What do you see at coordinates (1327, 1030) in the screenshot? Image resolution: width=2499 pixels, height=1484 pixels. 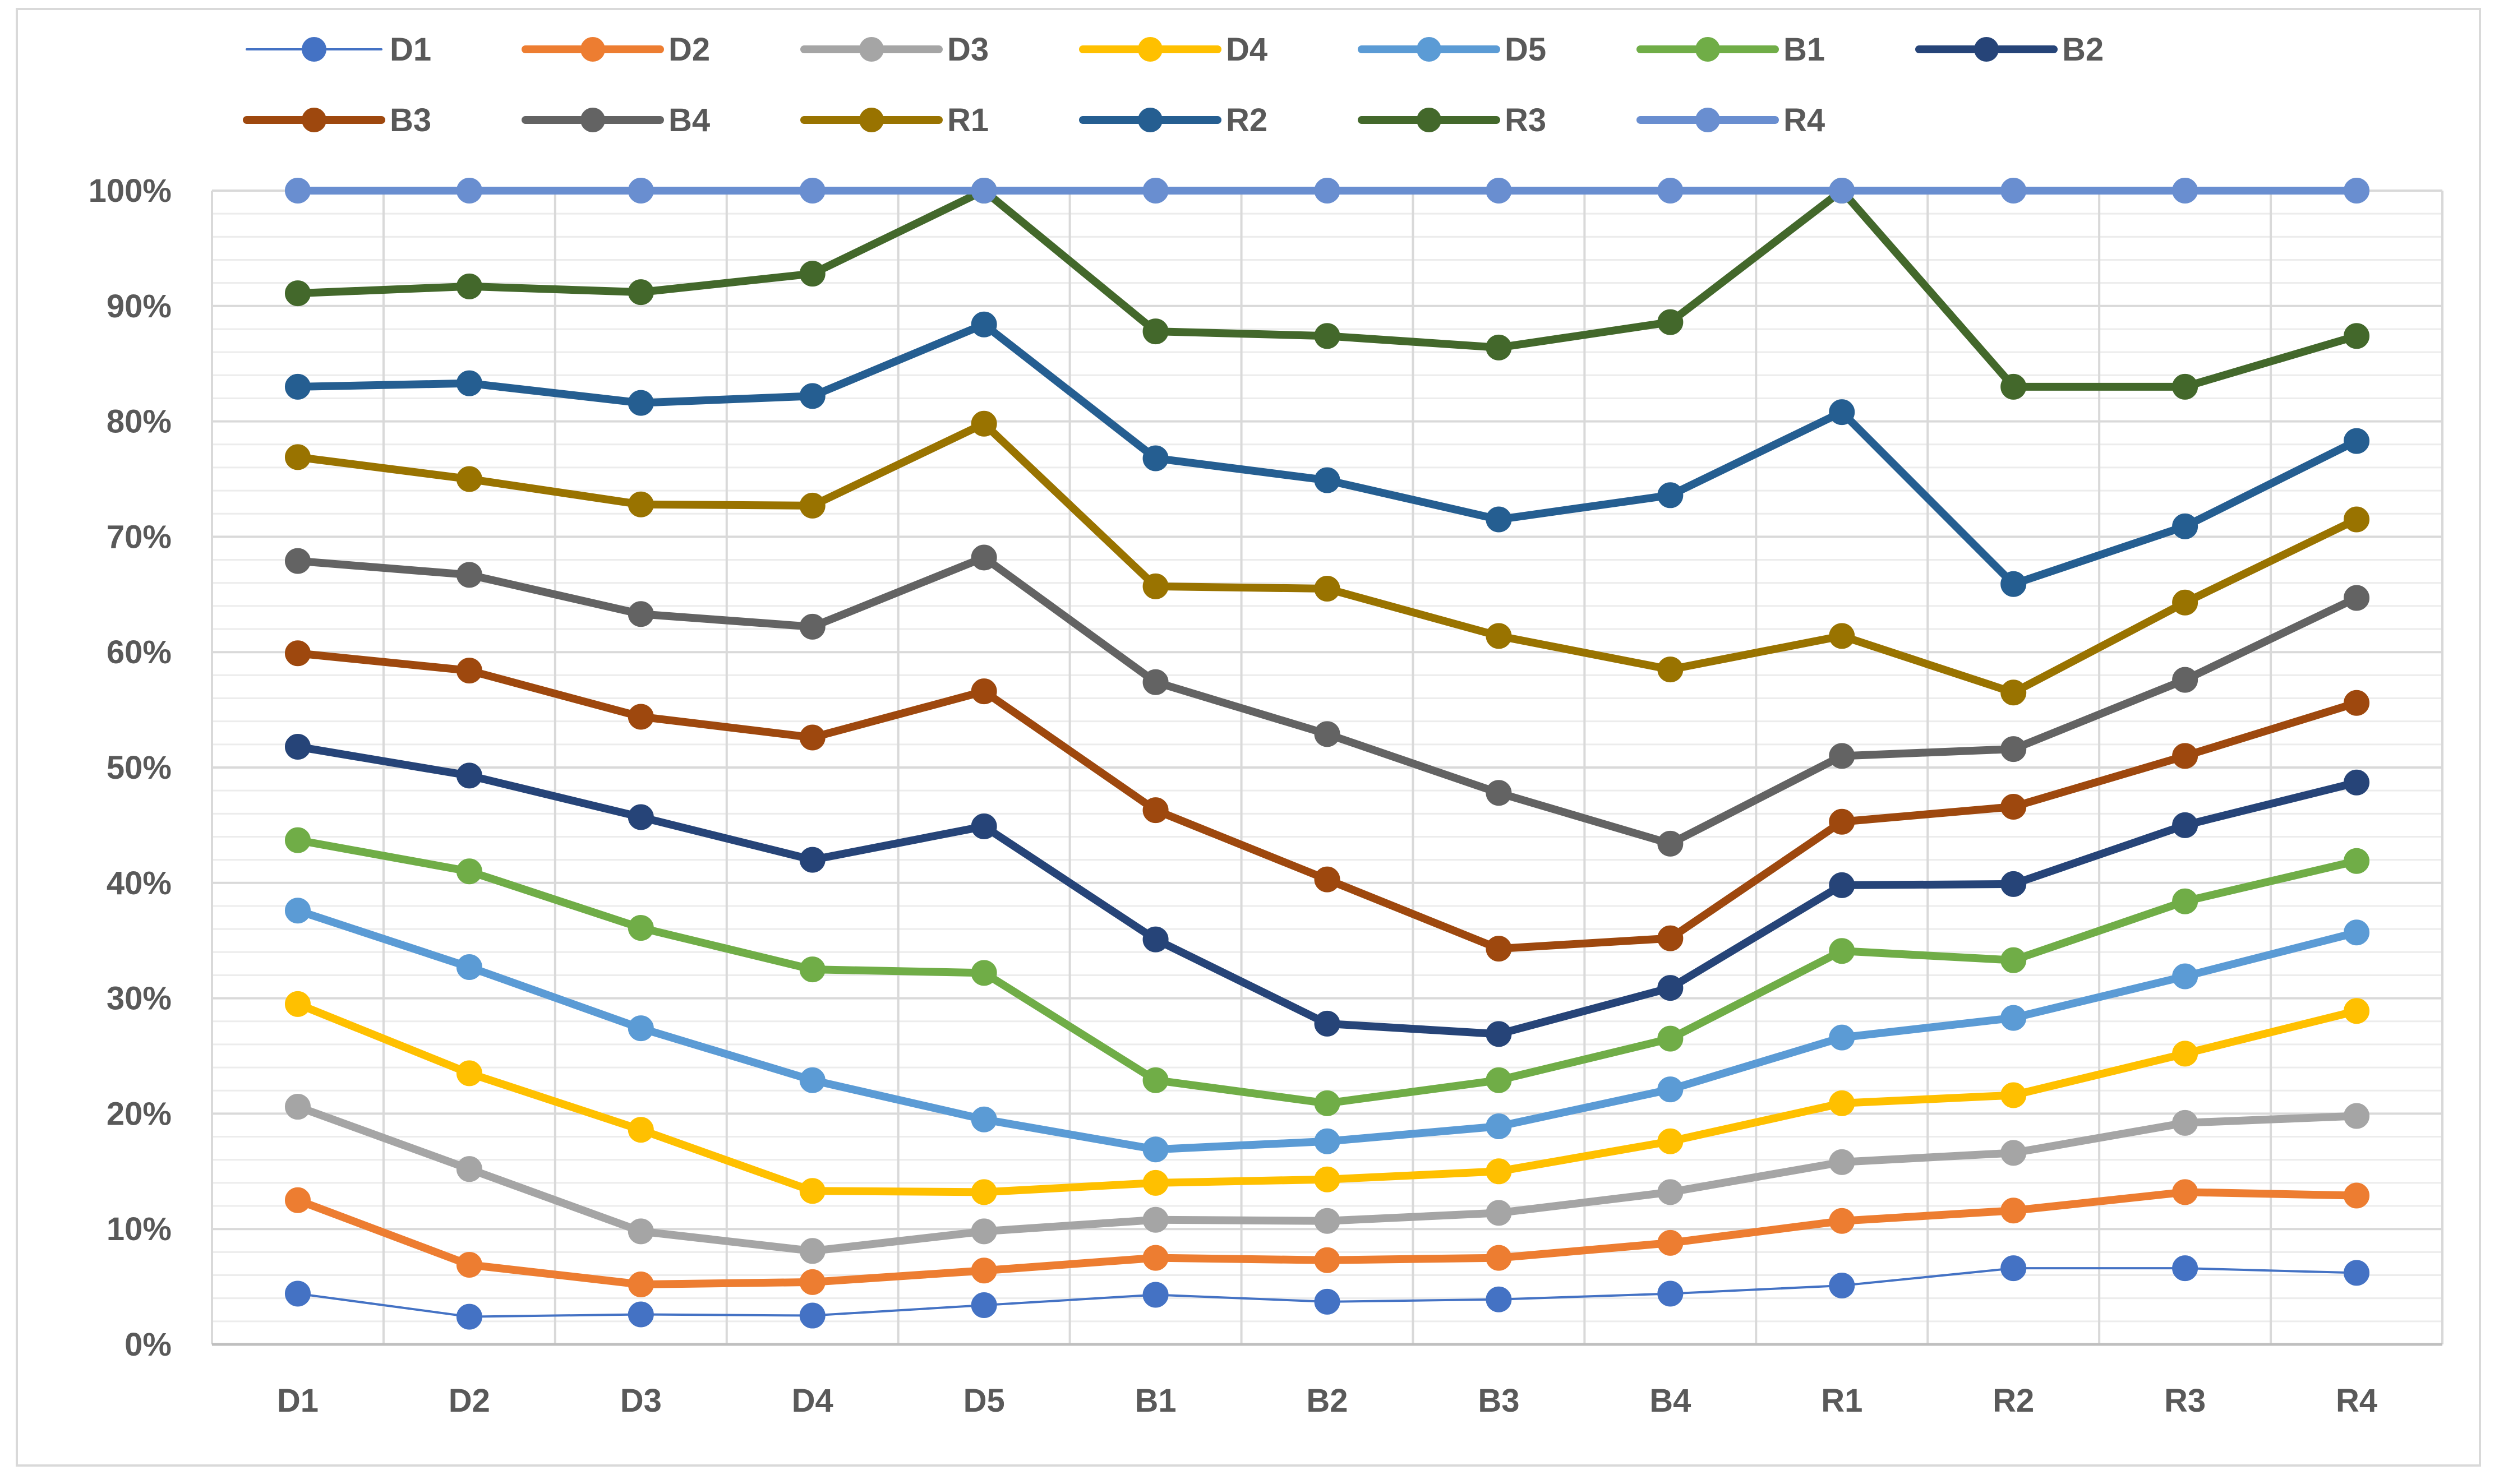 I see `series-d5` at bounding box center [1327, 1030].